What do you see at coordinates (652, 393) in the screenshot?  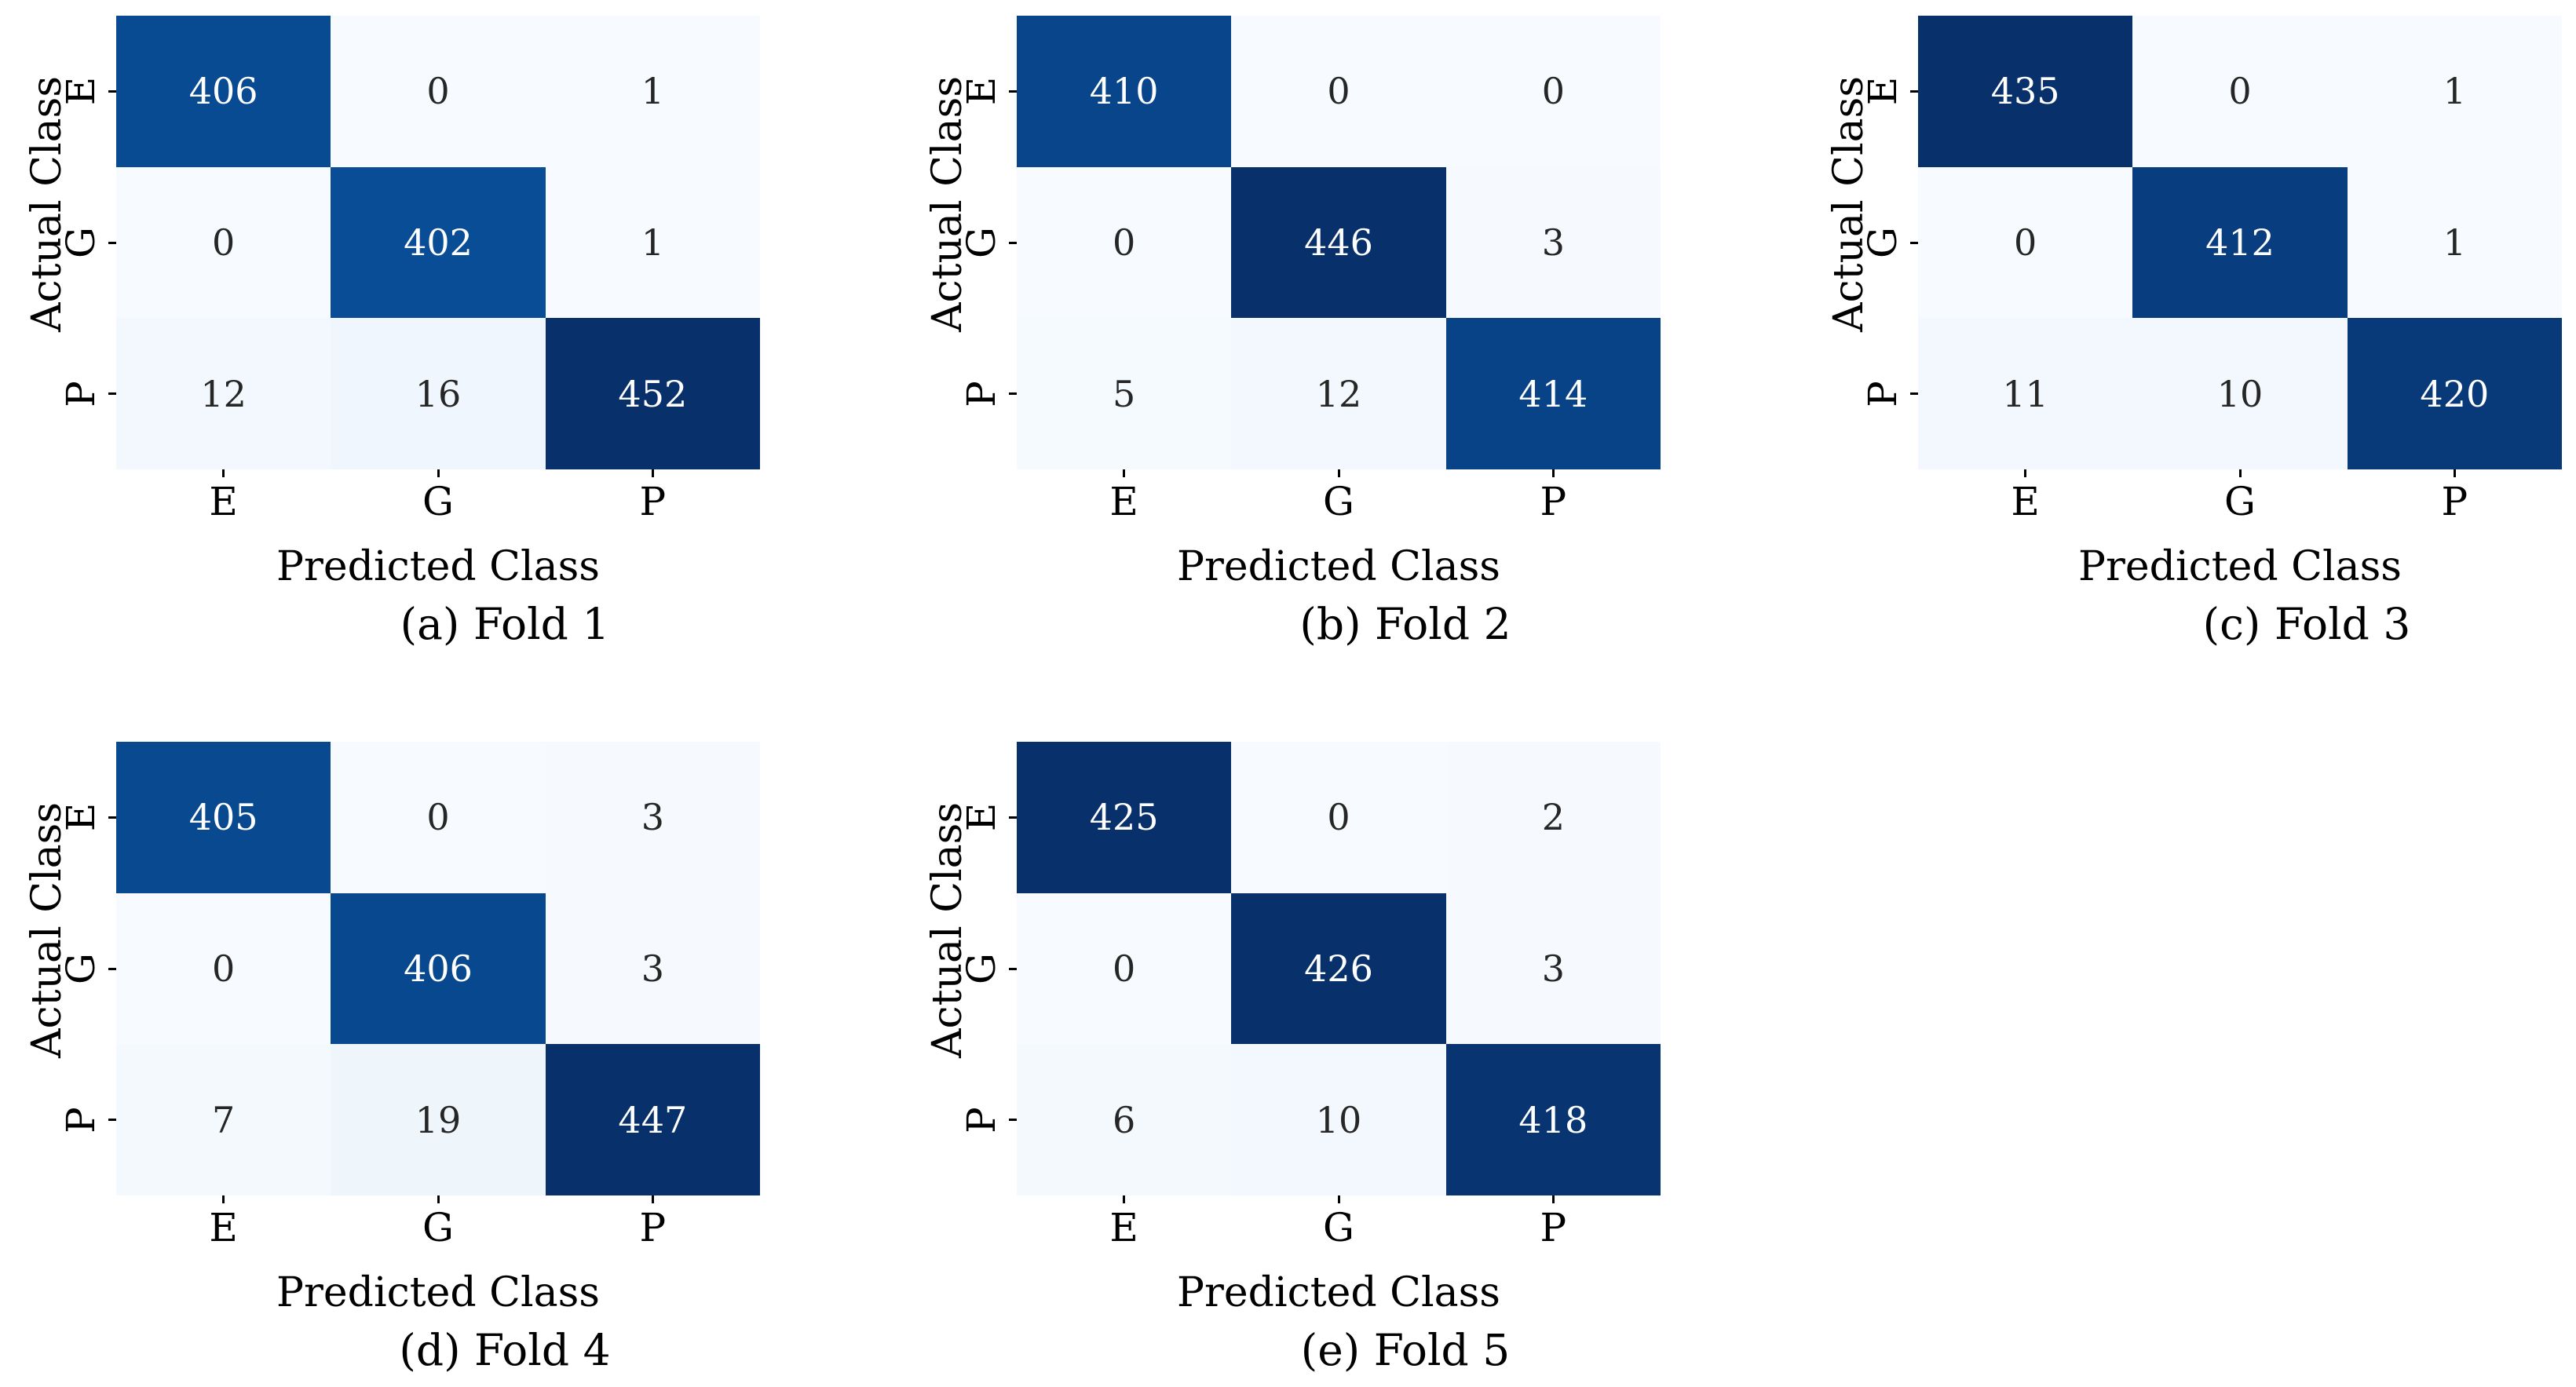 I see `matrix-cell: 452` at bounding box center [652, 393].